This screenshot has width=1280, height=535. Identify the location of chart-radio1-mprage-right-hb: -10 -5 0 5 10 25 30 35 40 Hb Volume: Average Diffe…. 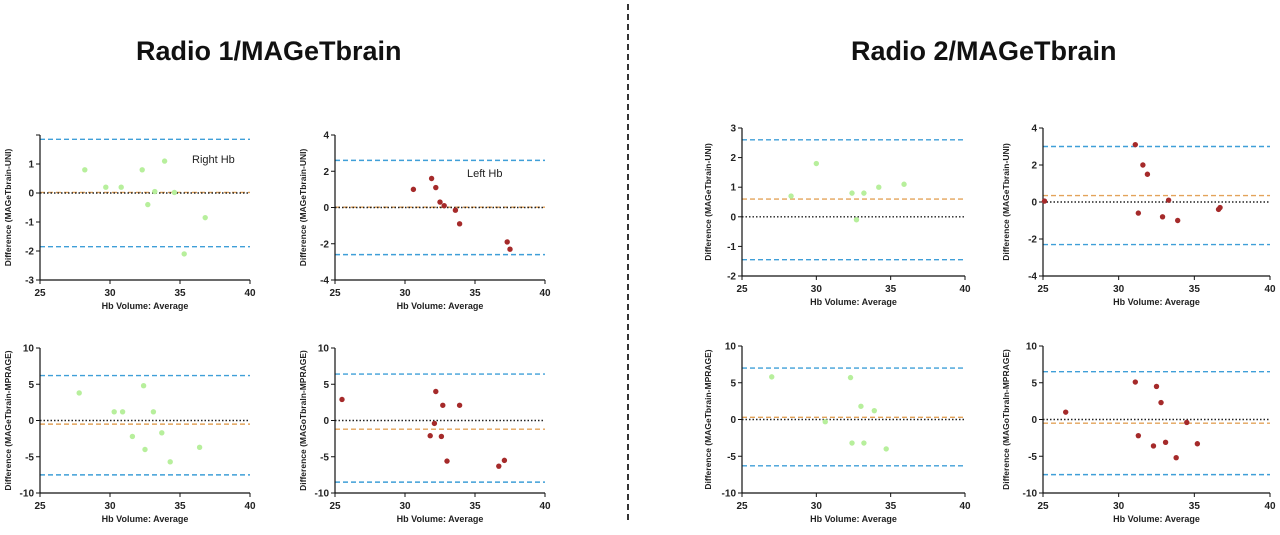
(129, 434).